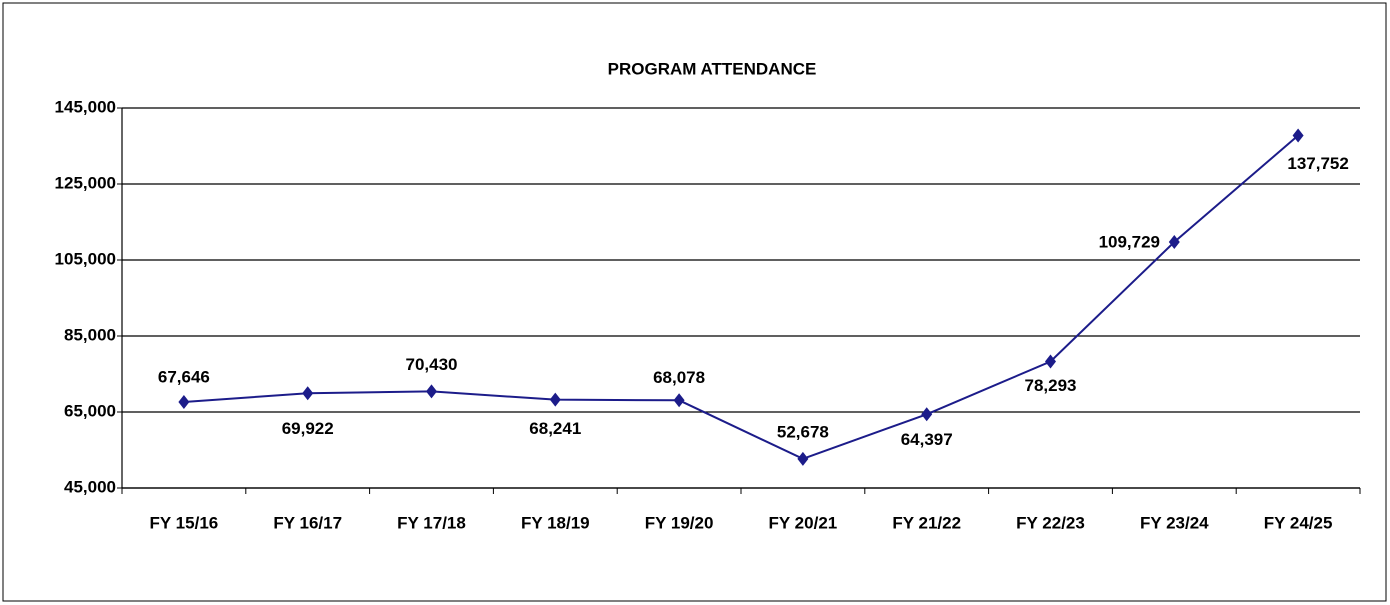 The height and width of the screenshot is (605, 1390). I want to click on data-label: 137,752, so click(1317, 163).